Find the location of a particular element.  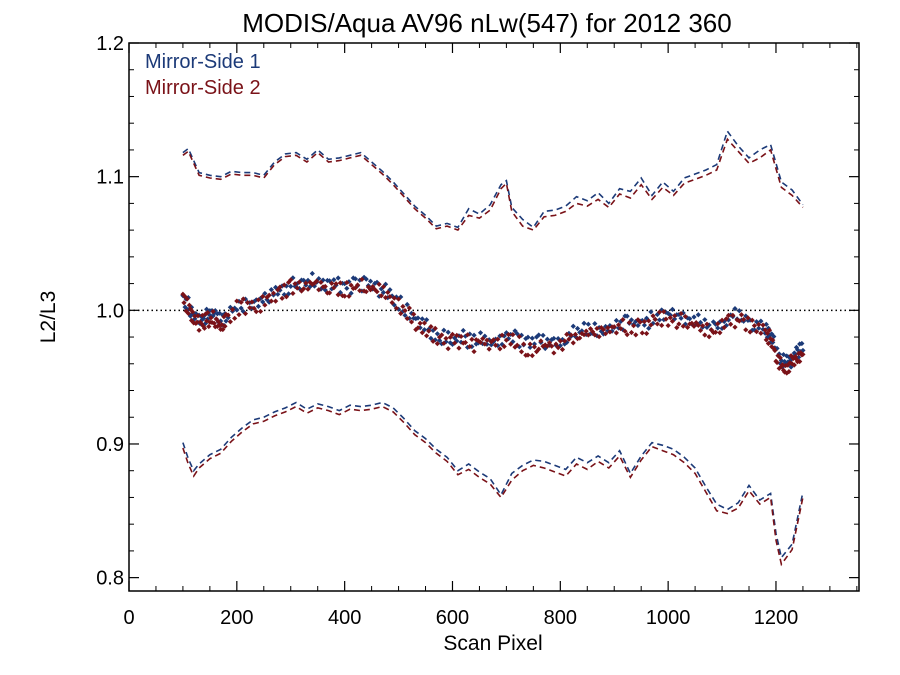

y-tick-label: 1.0 is located at coordinates (110, 311).